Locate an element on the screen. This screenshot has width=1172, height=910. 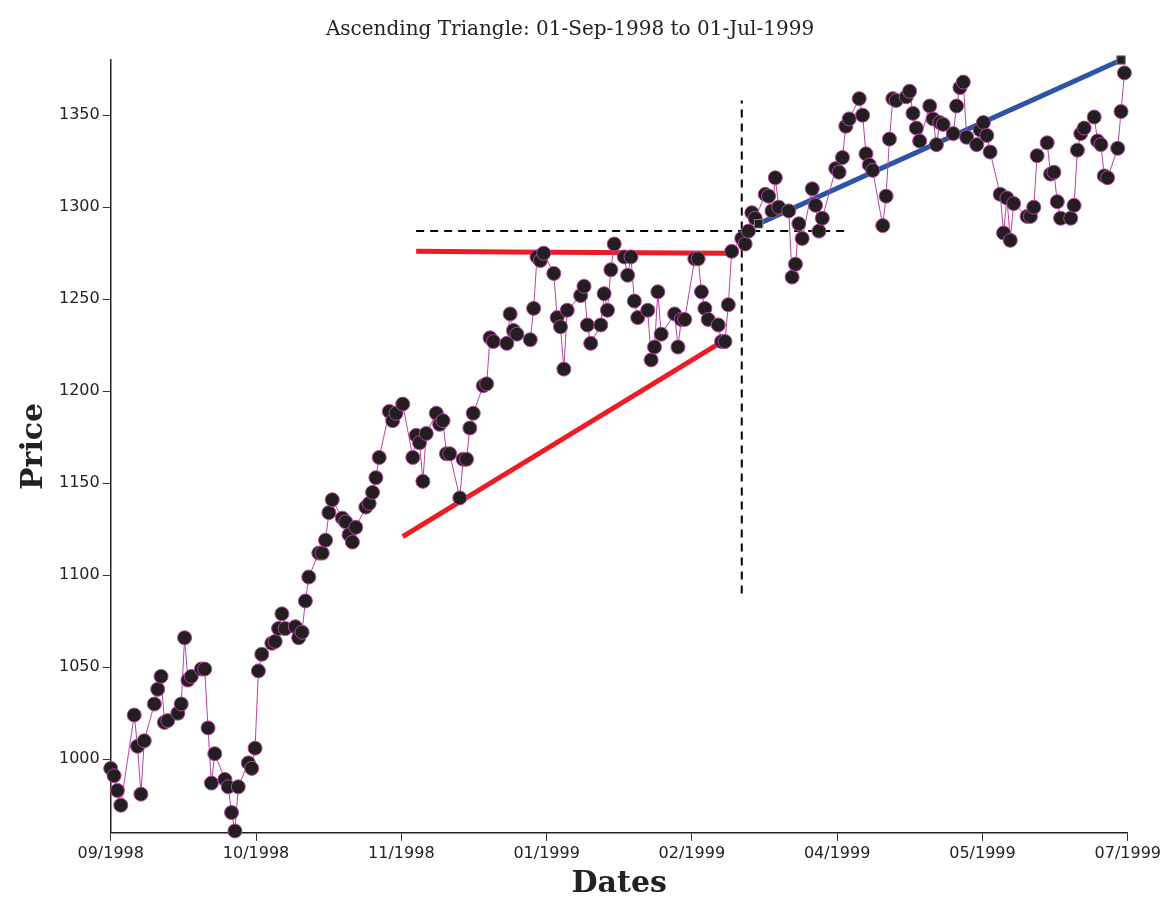
x-tick-label: 04/1999 is located at coordinates (837, 852).